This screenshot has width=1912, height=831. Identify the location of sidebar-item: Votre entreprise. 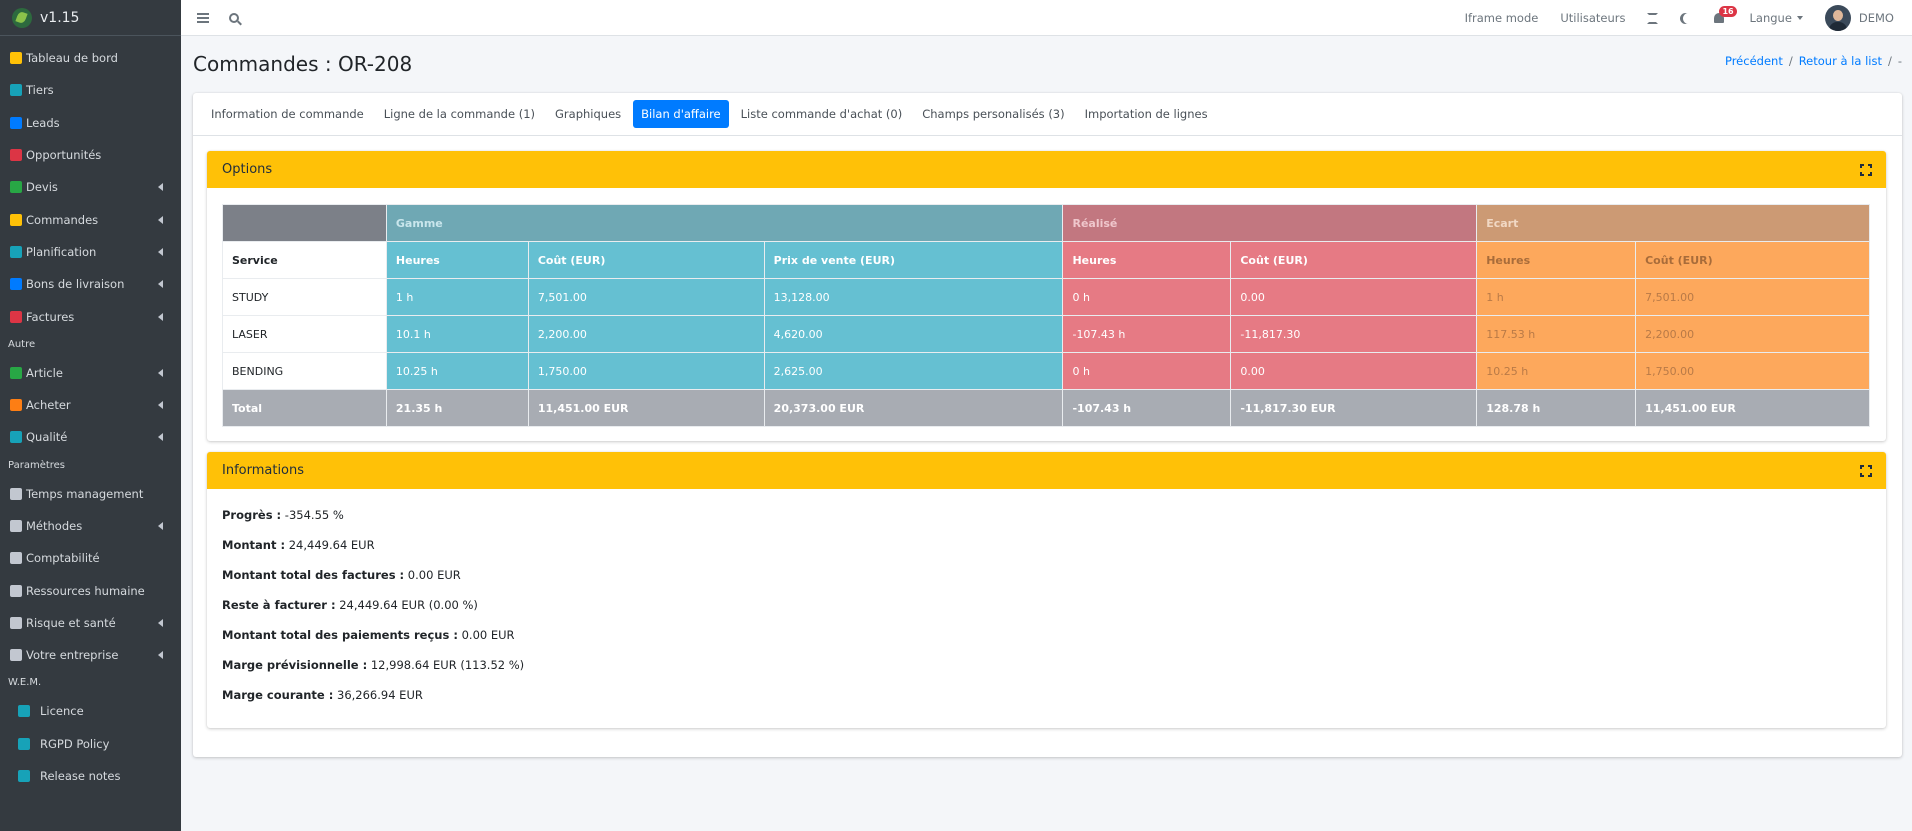
(90, 655).